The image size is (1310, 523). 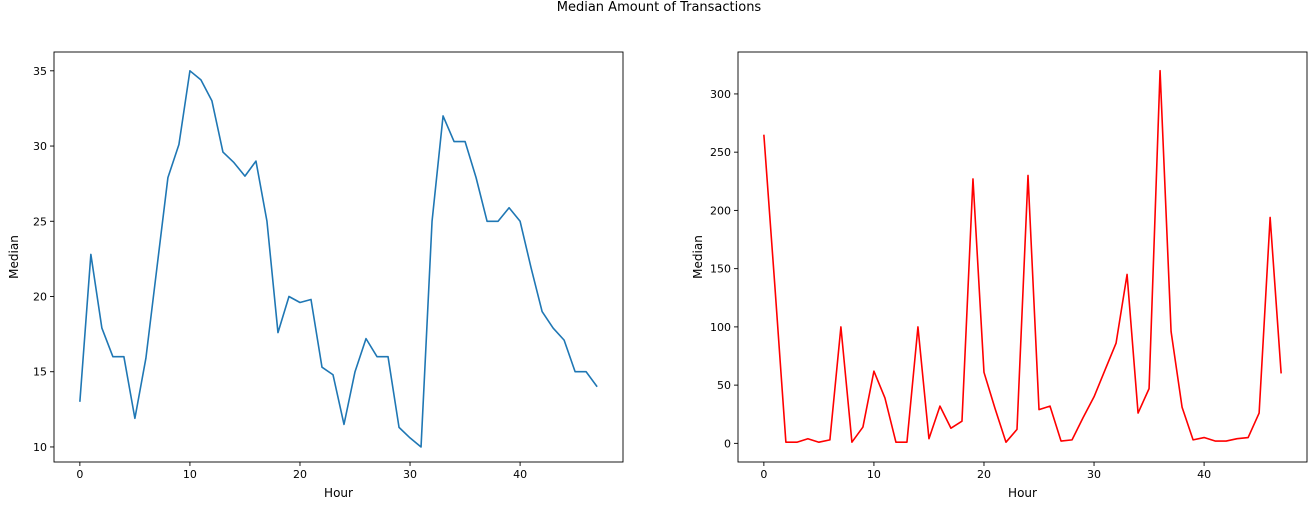 I want to click on y-tick-label: 150, so click(x=720, y=269).